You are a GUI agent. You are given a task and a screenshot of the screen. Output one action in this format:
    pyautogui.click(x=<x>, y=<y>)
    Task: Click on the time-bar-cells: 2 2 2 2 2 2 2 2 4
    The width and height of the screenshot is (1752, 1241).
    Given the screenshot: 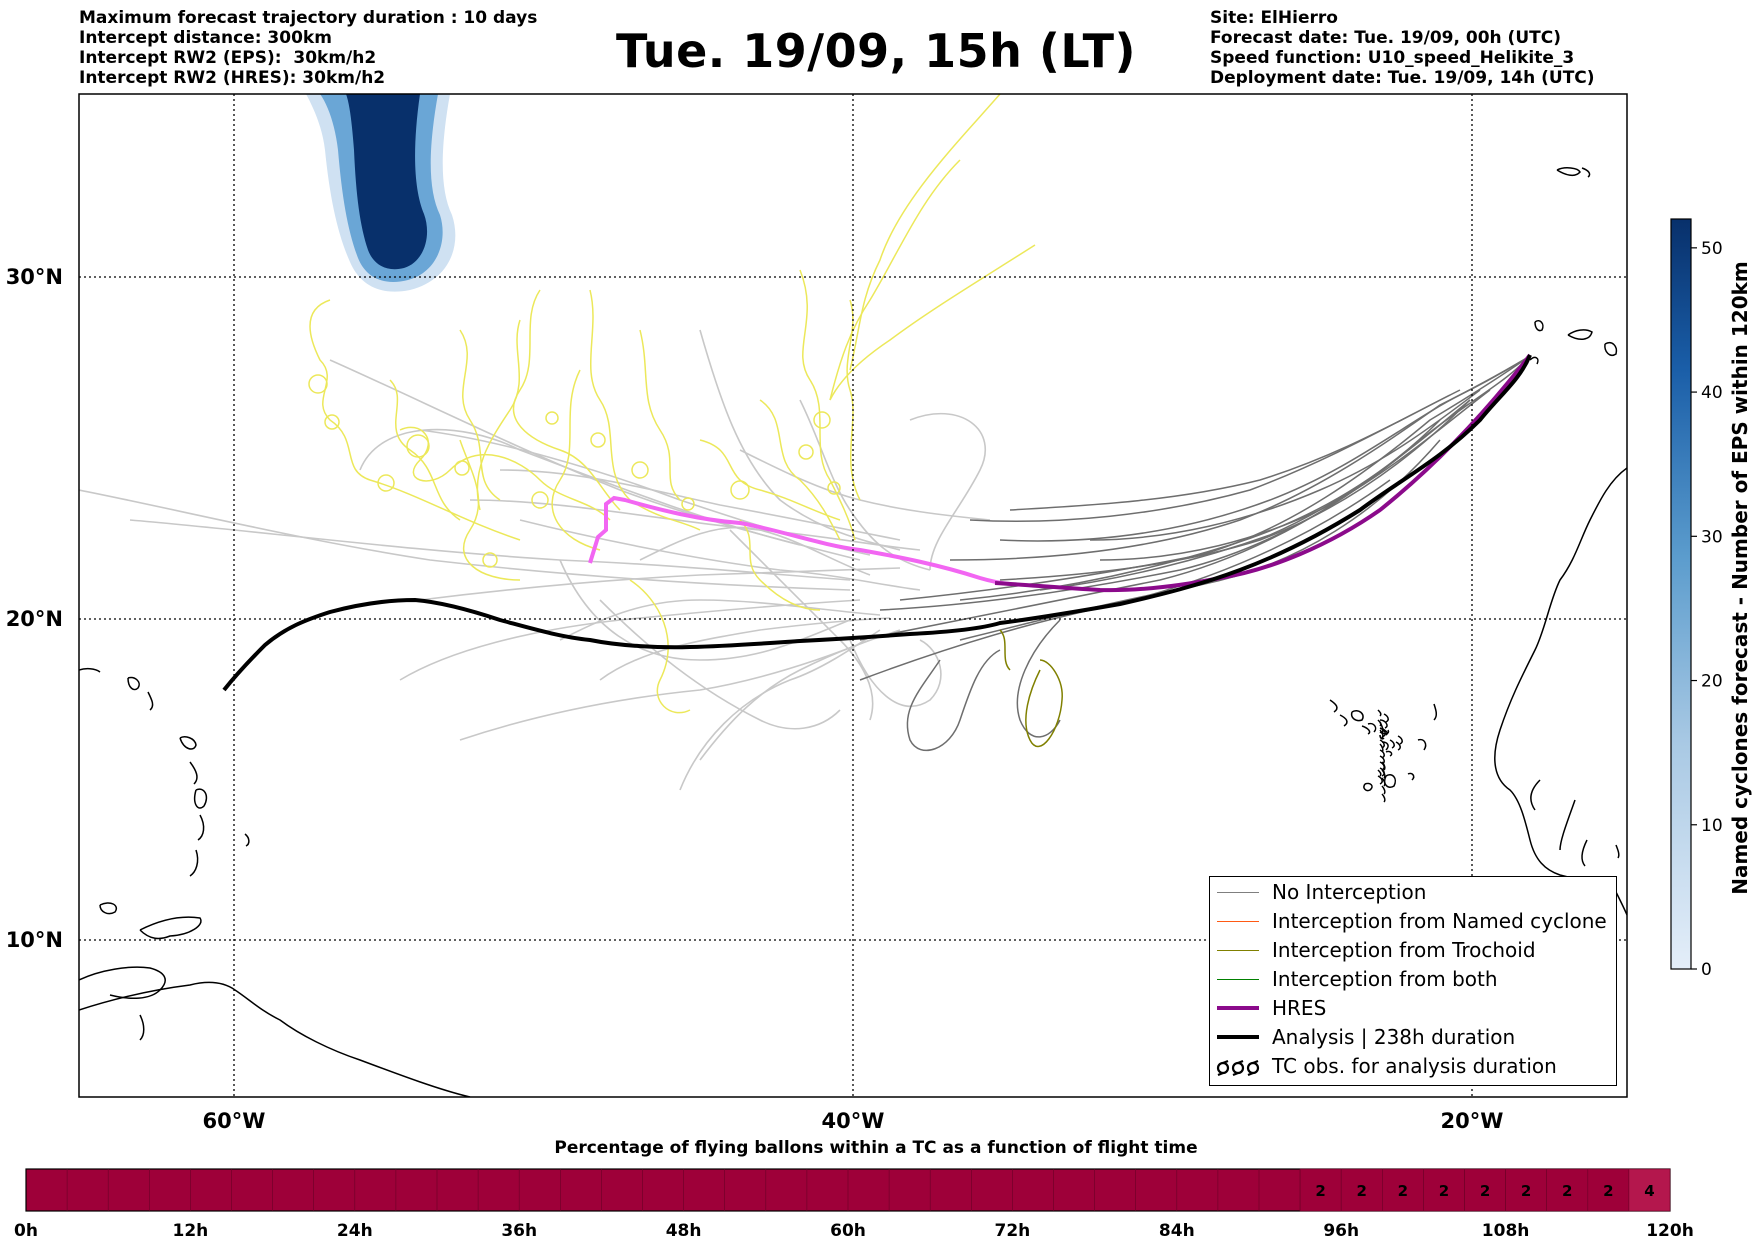 What is the action you would take?
    pyautogui.click(x=868, y=1190)
    